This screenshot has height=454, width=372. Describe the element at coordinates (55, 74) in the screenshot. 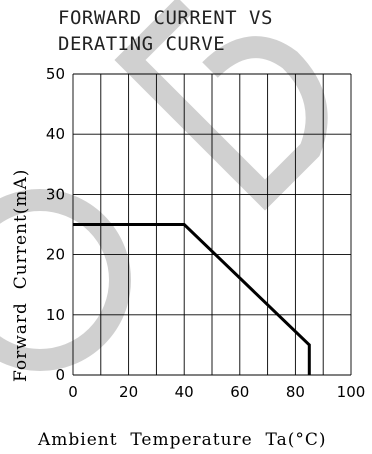

I see `y-tick-label-50: 50` at that location.